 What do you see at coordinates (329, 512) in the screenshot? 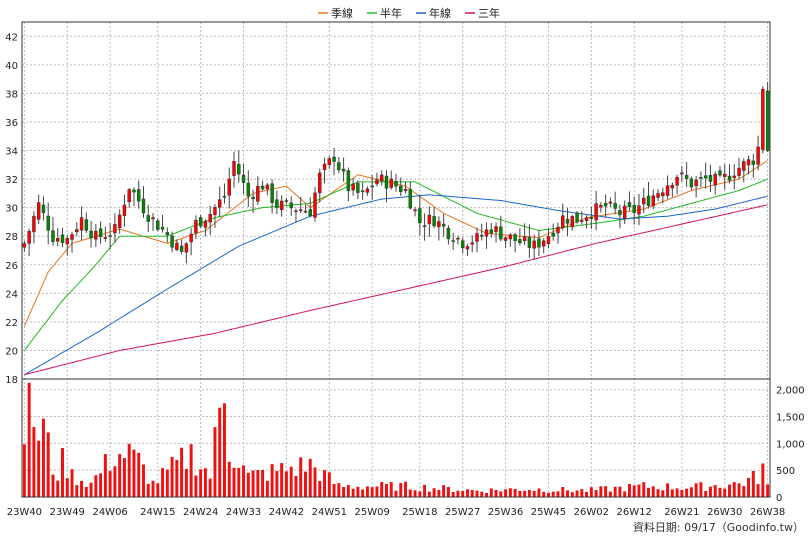
I see `x-tick-label: 24W51` at bounding box center [329, 512].